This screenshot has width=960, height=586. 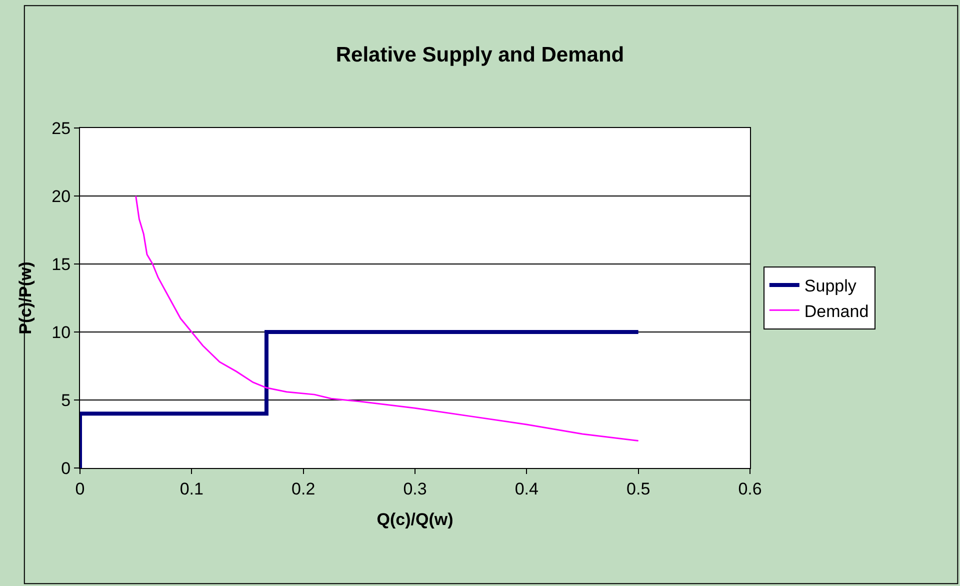 What do you see at coordinates (61, 332) in the screenshot?
I see `y-tick-label: 10` at bounding box center [61, 332].